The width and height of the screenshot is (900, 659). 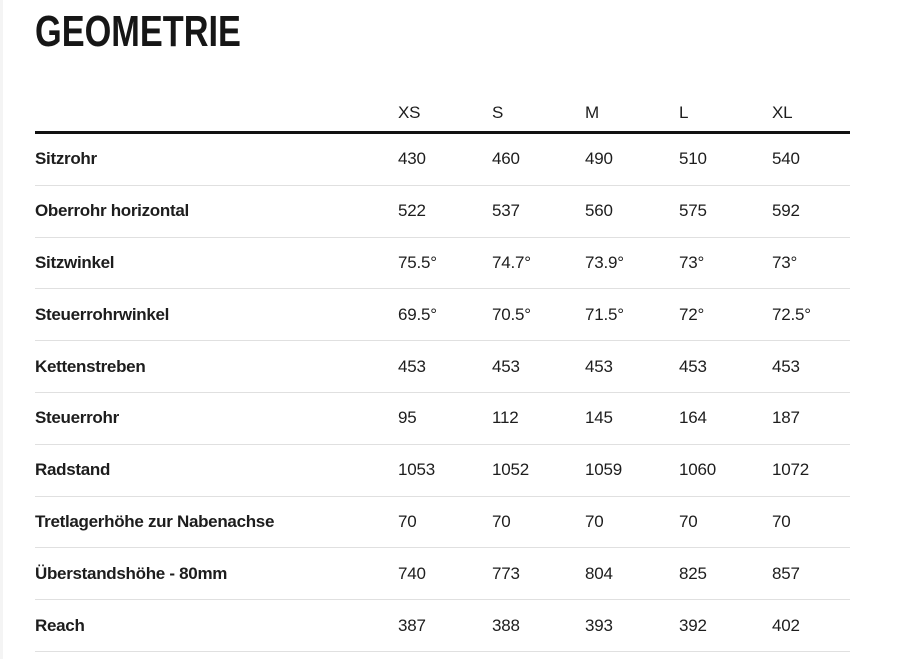 I want to click on cell-value: 69.5°, so click(x=417, y=314).